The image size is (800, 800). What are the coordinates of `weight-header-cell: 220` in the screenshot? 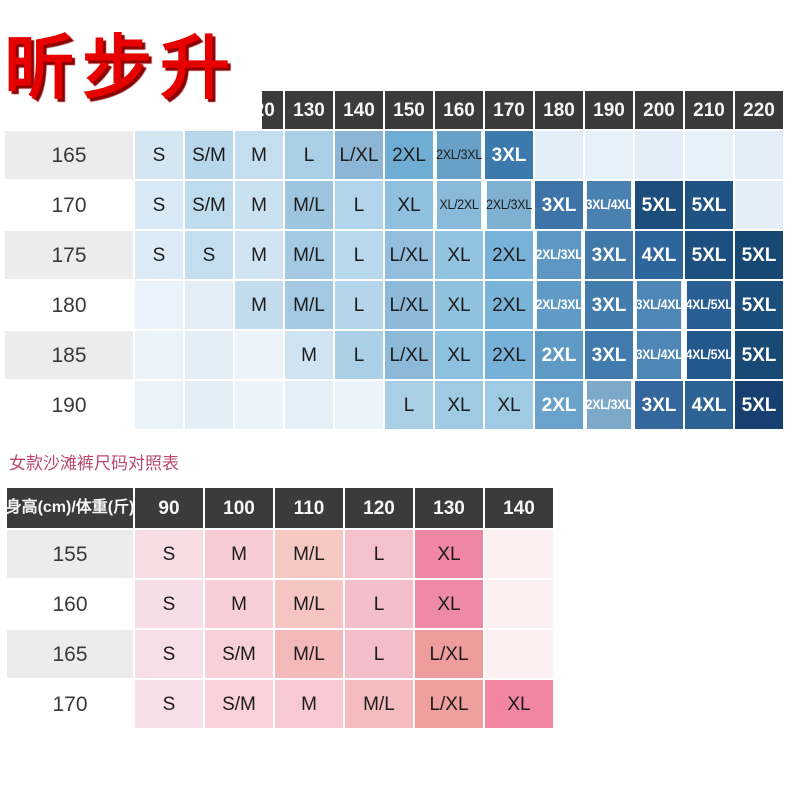 It's located at (759, 110).